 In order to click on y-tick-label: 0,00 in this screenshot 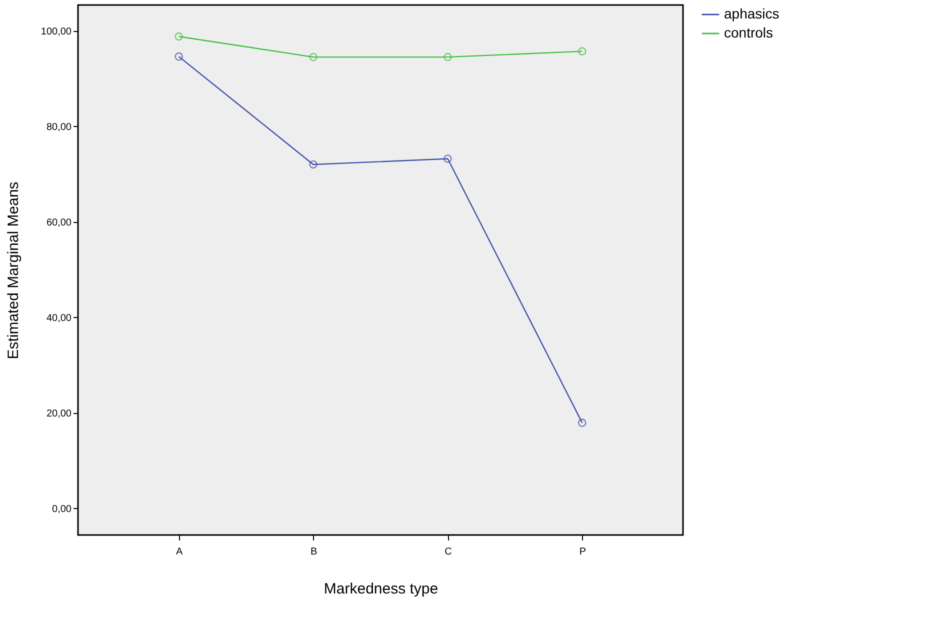, I will do `click(62, 509)`.